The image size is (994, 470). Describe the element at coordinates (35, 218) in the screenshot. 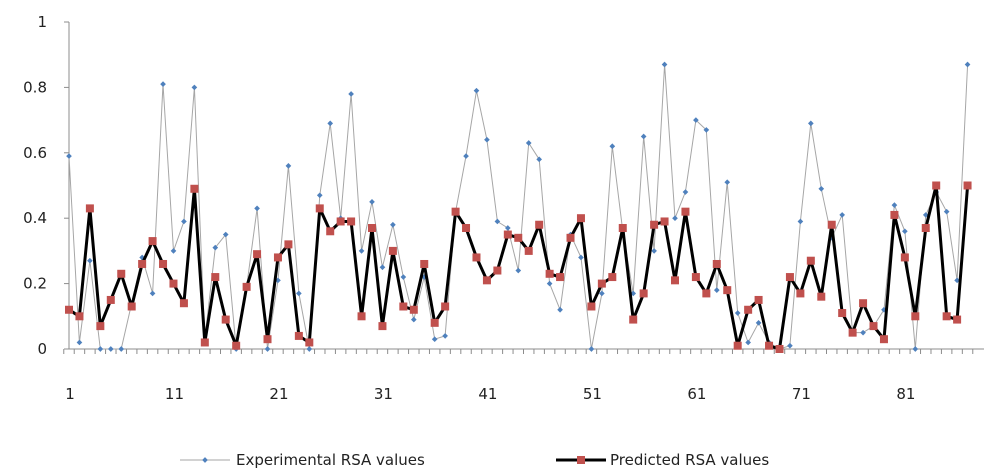

I see `y-tick-label: 0.4` at that location.